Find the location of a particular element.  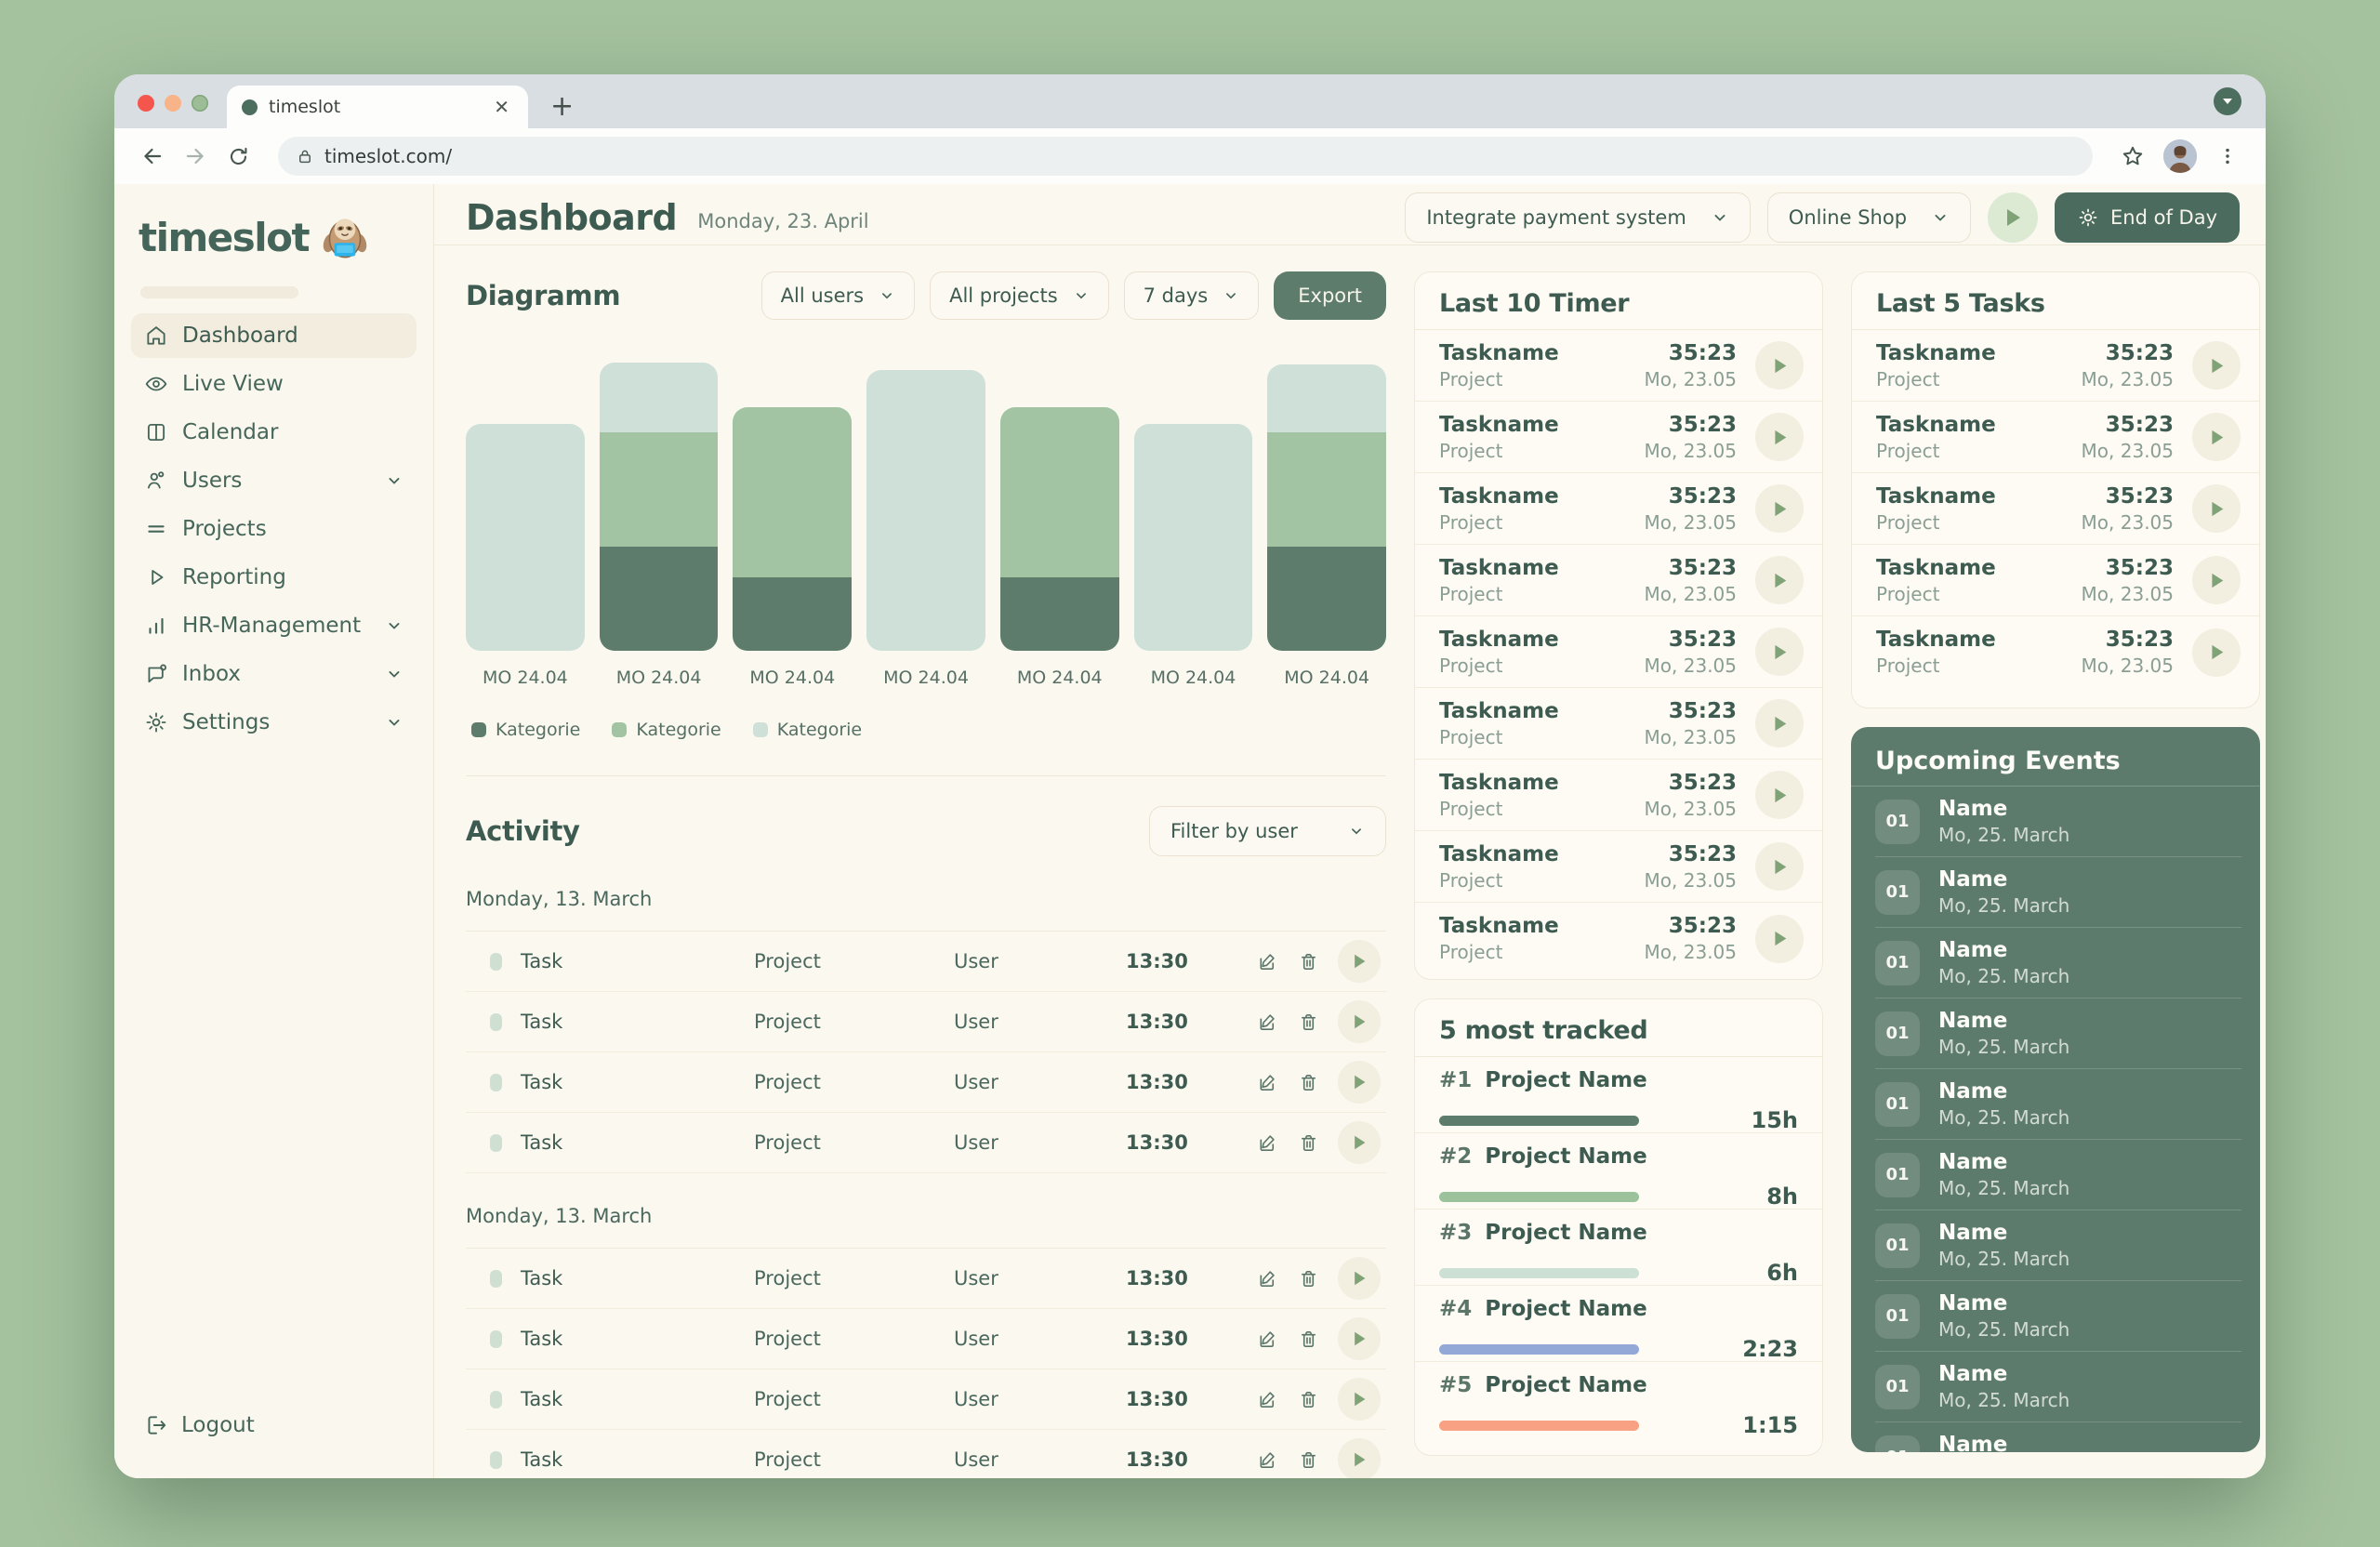

sidebar-item-settings: Settings is located at coordinates (273, 722).